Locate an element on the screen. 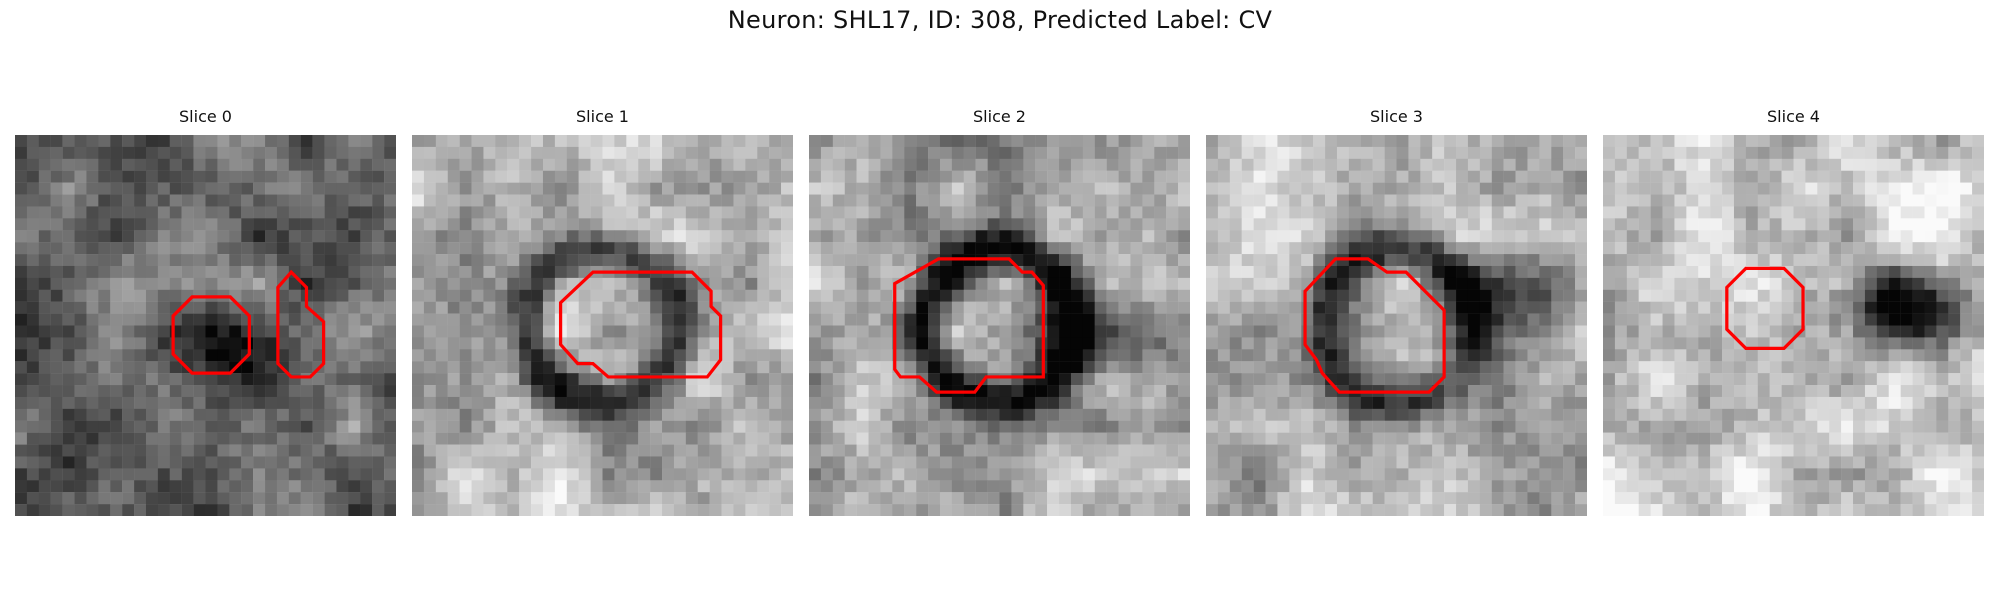 Image resolution: width=2000 pixels, height=600 pixels. slice-panel-0: Slice 0 is located at coordinates (205, 310).